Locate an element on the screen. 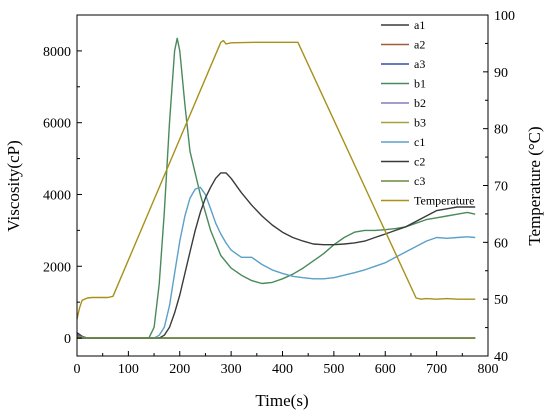 This screenshot has width=550, height=413. y-axis-right: 40 50 60 70 80 90 100 is located at coordinates (499, 187).